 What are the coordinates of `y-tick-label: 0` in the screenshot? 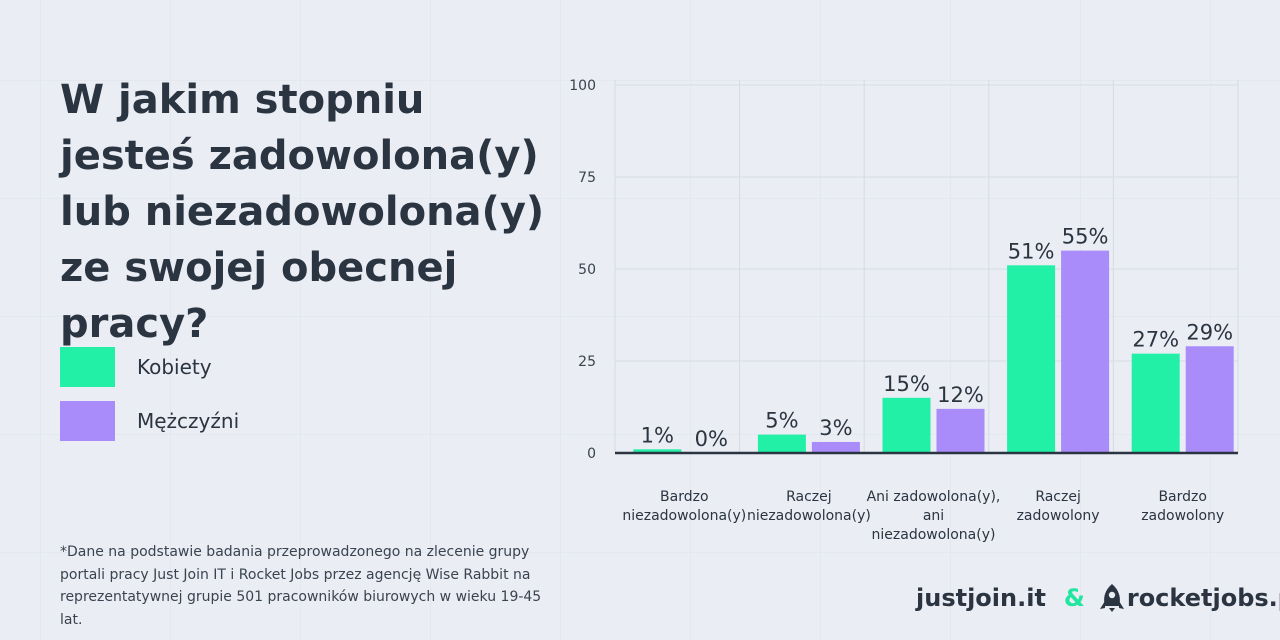 It's located at (591, 454).